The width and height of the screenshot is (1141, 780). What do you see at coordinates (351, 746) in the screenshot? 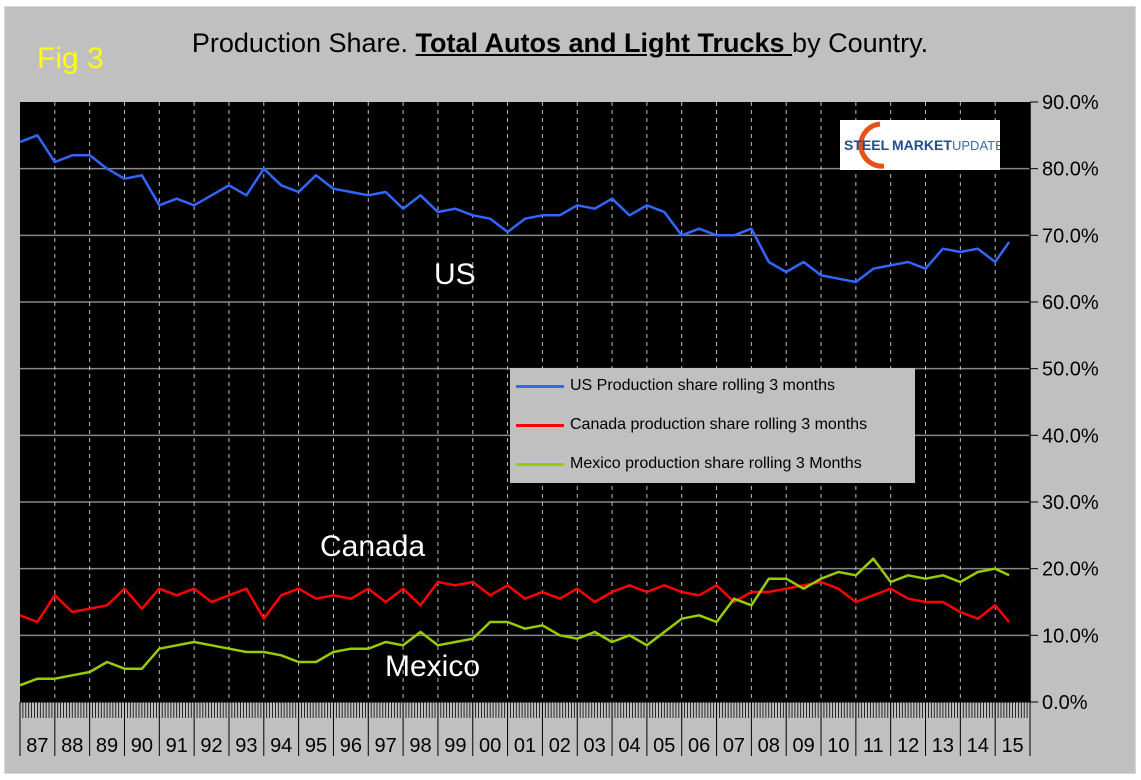
I see `x-tick-label: 96` at bounding box center [351, 746].